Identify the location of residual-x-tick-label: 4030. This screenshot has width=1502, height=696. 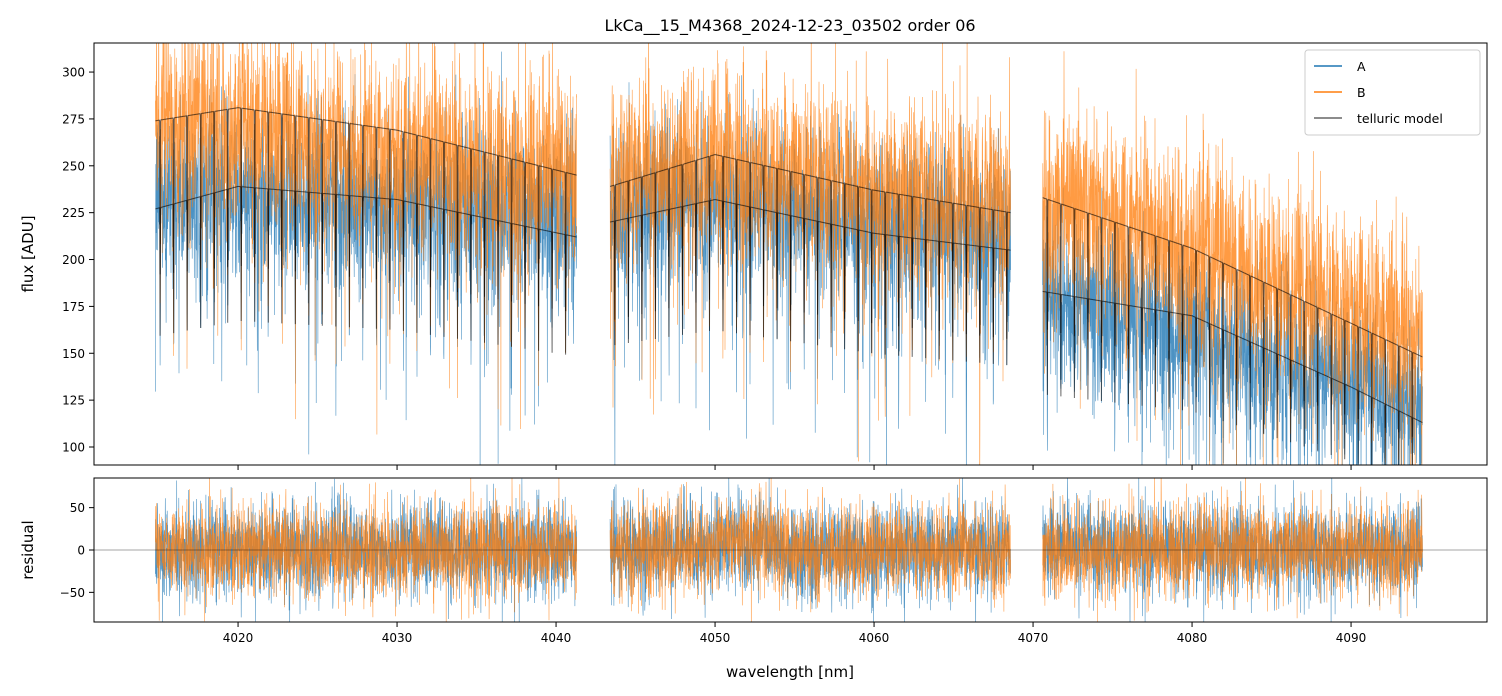
(397, 638).